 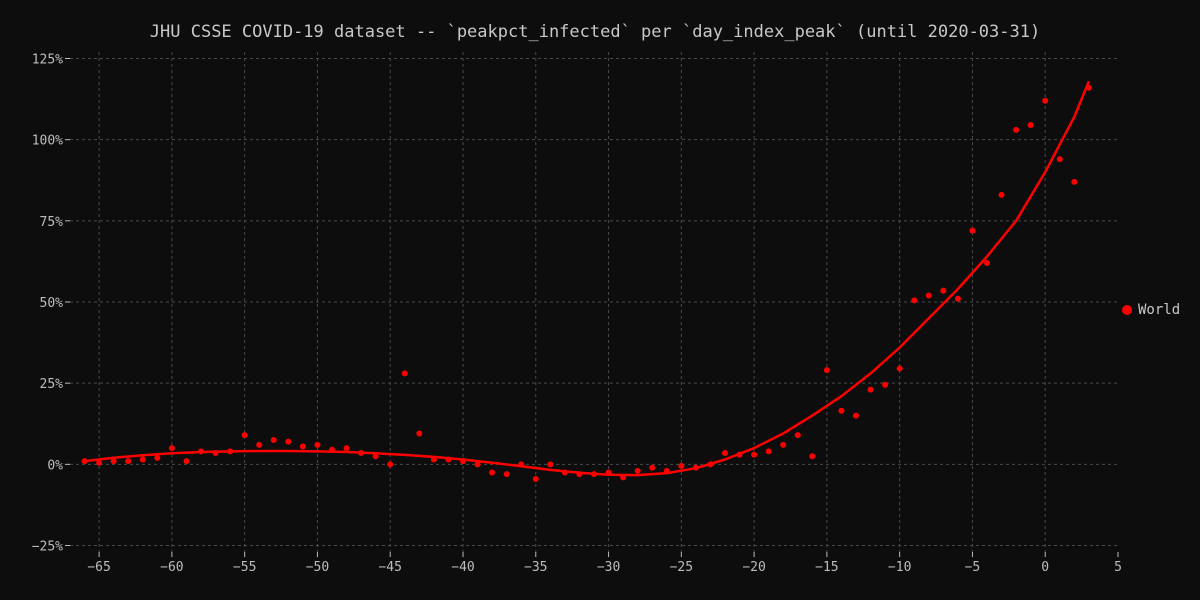 What do you see at coordinates (244, 567) in the screenshot?
I see `x-tick-label: −55` at bounding box center [244, 567].